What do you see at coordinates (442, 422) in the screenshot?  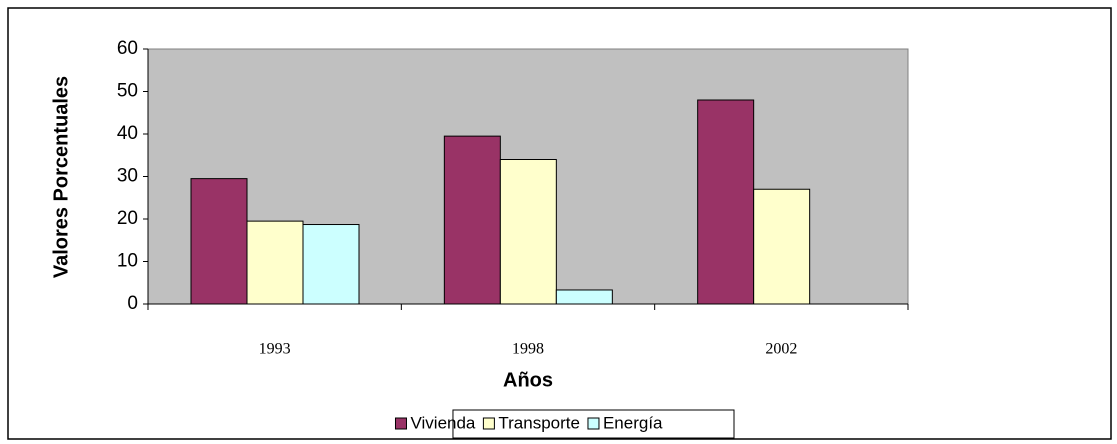 I see `legend-label: Vivienda` at bounding box center [442, 422].